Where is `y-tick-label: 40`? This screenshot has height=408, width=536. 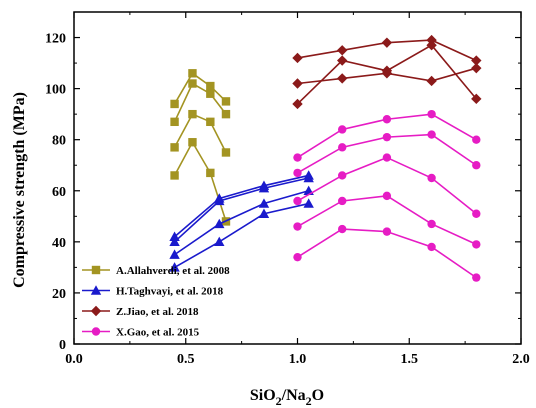
y-tick-label: 40 is located at coordinates (59, 243).